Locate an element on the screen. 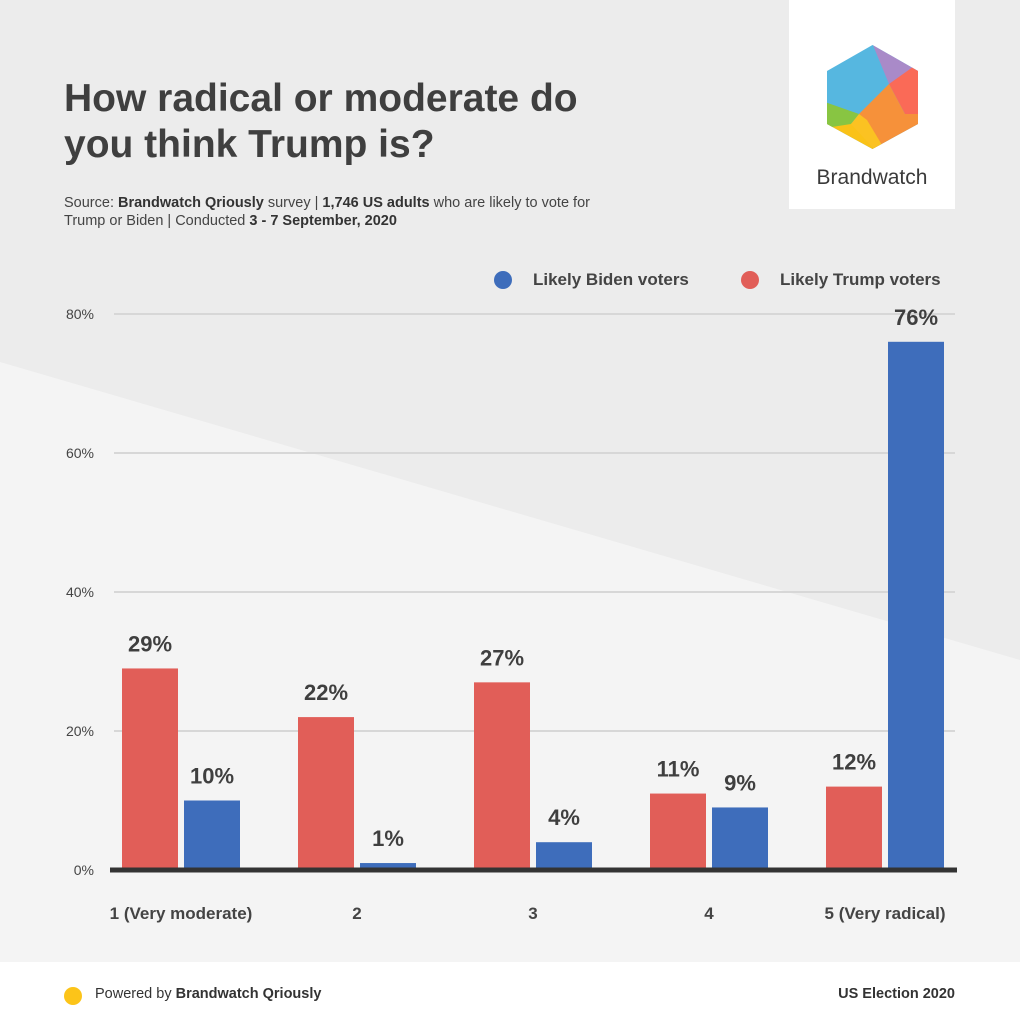 Image resolution: width=1020 pixels, height=1029 pixels. brand-logo: Brandwatch is located at coordinates (872, 104).